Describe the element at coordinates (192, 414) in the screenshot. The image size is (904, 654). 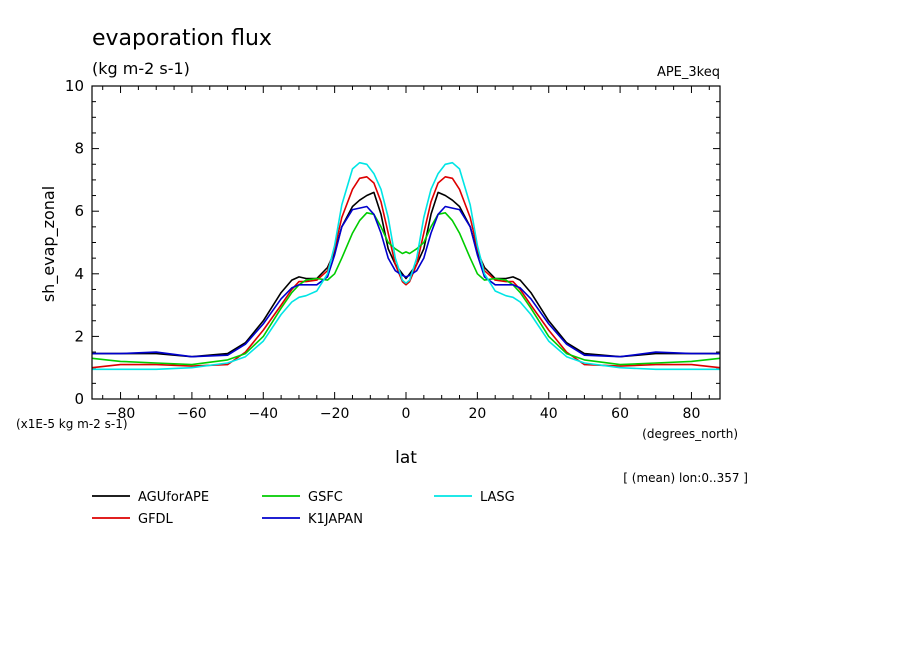
I see `x-tick-label: −60` at that location.